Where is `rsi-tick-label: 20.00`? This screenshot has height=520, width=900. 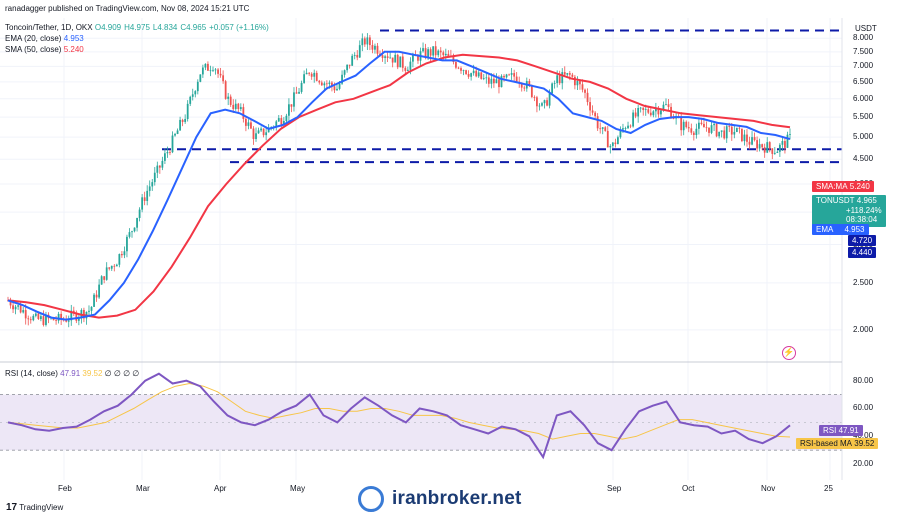 rsi-tick-label: 20.00 is located at coordinates (863, 464).